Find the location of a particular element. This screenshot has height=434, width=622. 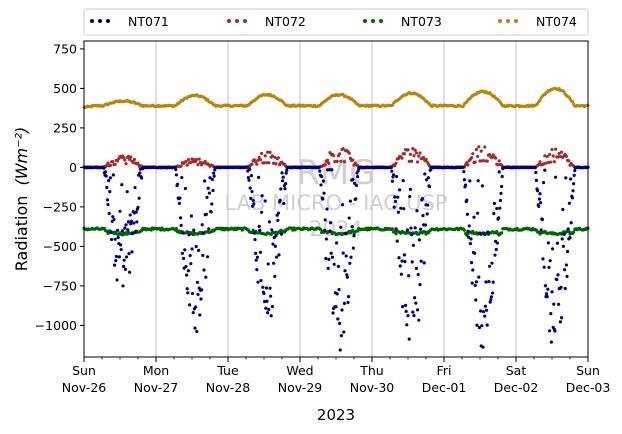

y-tick-label: −250 is located at coordinates (60, 206).